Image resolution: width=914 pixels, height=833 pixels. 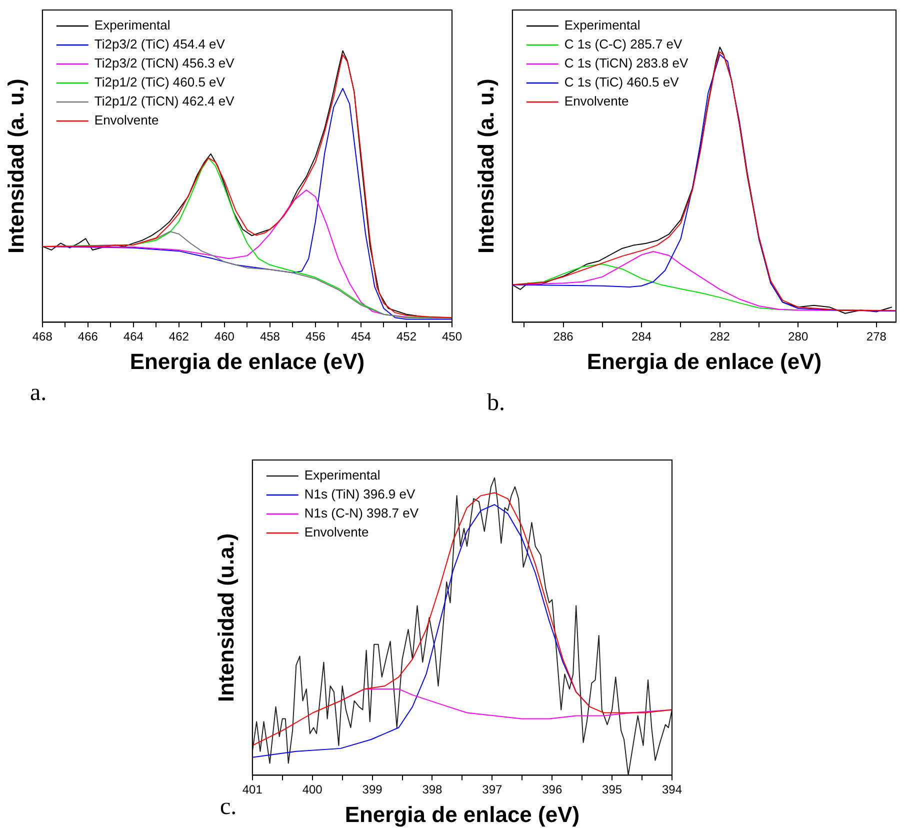 What do you see at coordinates (876, 337) in the screenshot?
I see `x-tick-label: 278` at bounding box center [876, 337].